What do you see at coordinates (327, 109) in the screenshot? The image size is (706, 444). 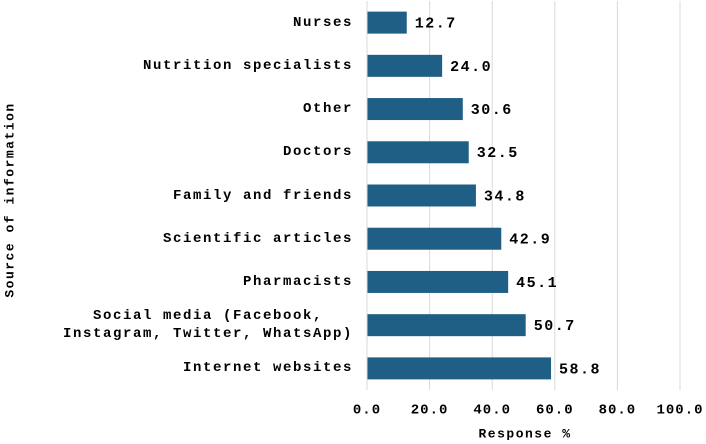 I see `y-tick-label: Other` at bounding box center [327, 109].